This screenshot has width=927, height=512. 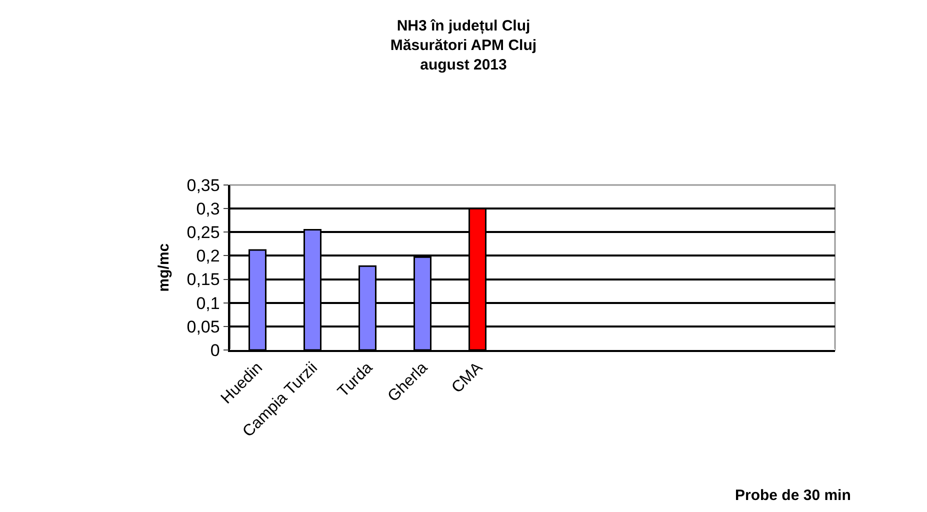 I want to click on y-tick-label: 0,2, so click(x=208, y=256).